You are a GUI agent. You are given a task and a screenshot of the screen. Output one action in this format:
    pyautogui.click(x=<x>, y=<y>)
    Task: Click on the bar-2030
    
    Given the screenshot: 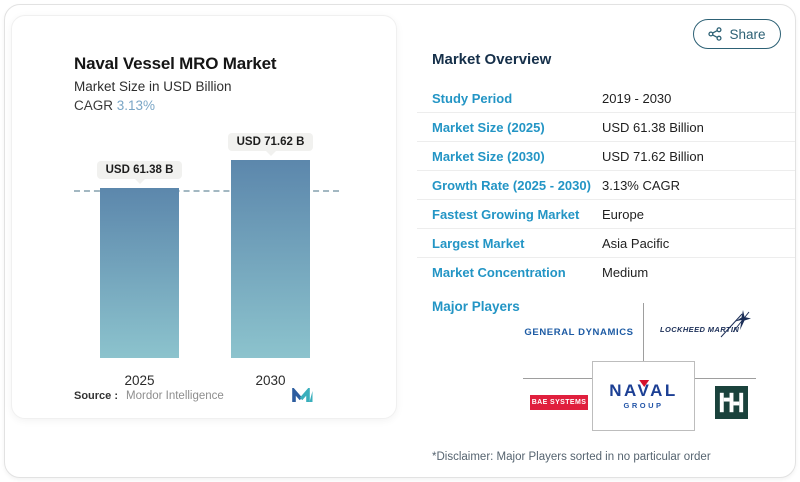 What is the action you would take?
    pyautogui.click(x=270, y=259)
    